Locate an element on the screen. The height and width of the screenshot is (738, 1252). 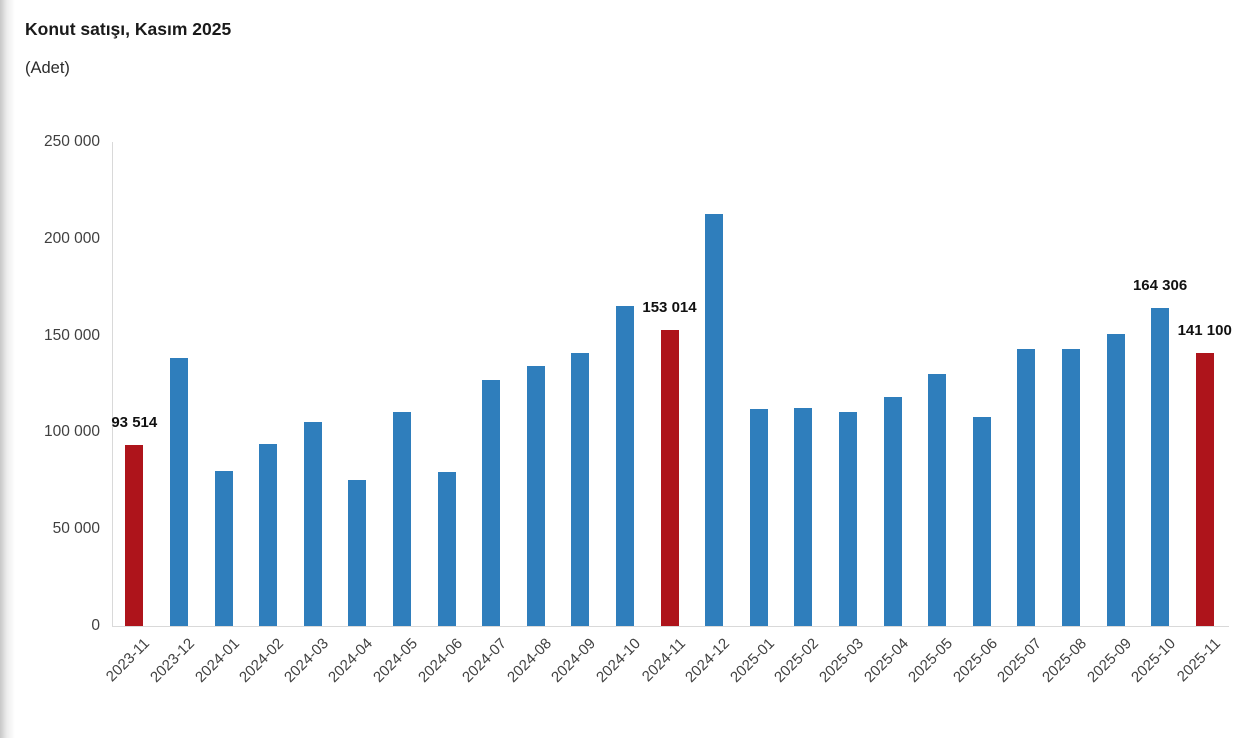
x-tick-label-2024-08: 2024-08 is located at coordinates (529, 660).